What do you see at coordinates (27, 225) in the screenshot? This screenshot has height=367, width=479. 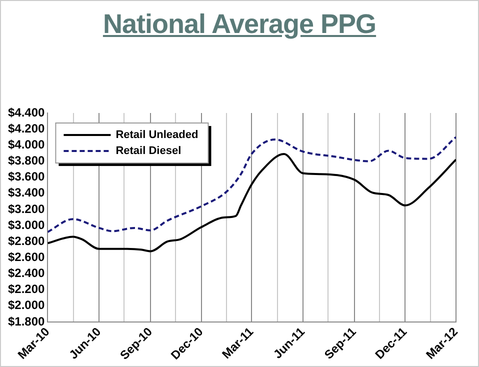 I see `y-tick-label: $3.000` at bounding box center [27, 225].